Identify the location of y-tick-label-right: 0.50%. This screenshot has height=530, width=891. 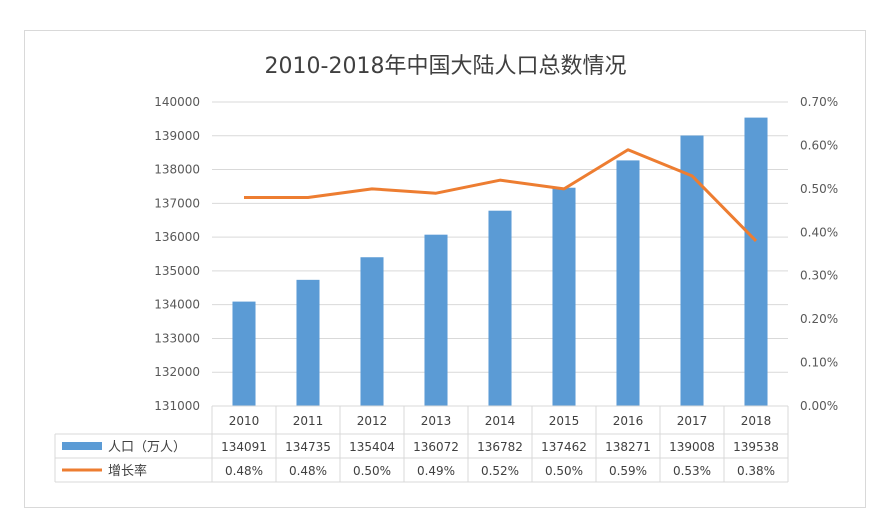
(819, 189).